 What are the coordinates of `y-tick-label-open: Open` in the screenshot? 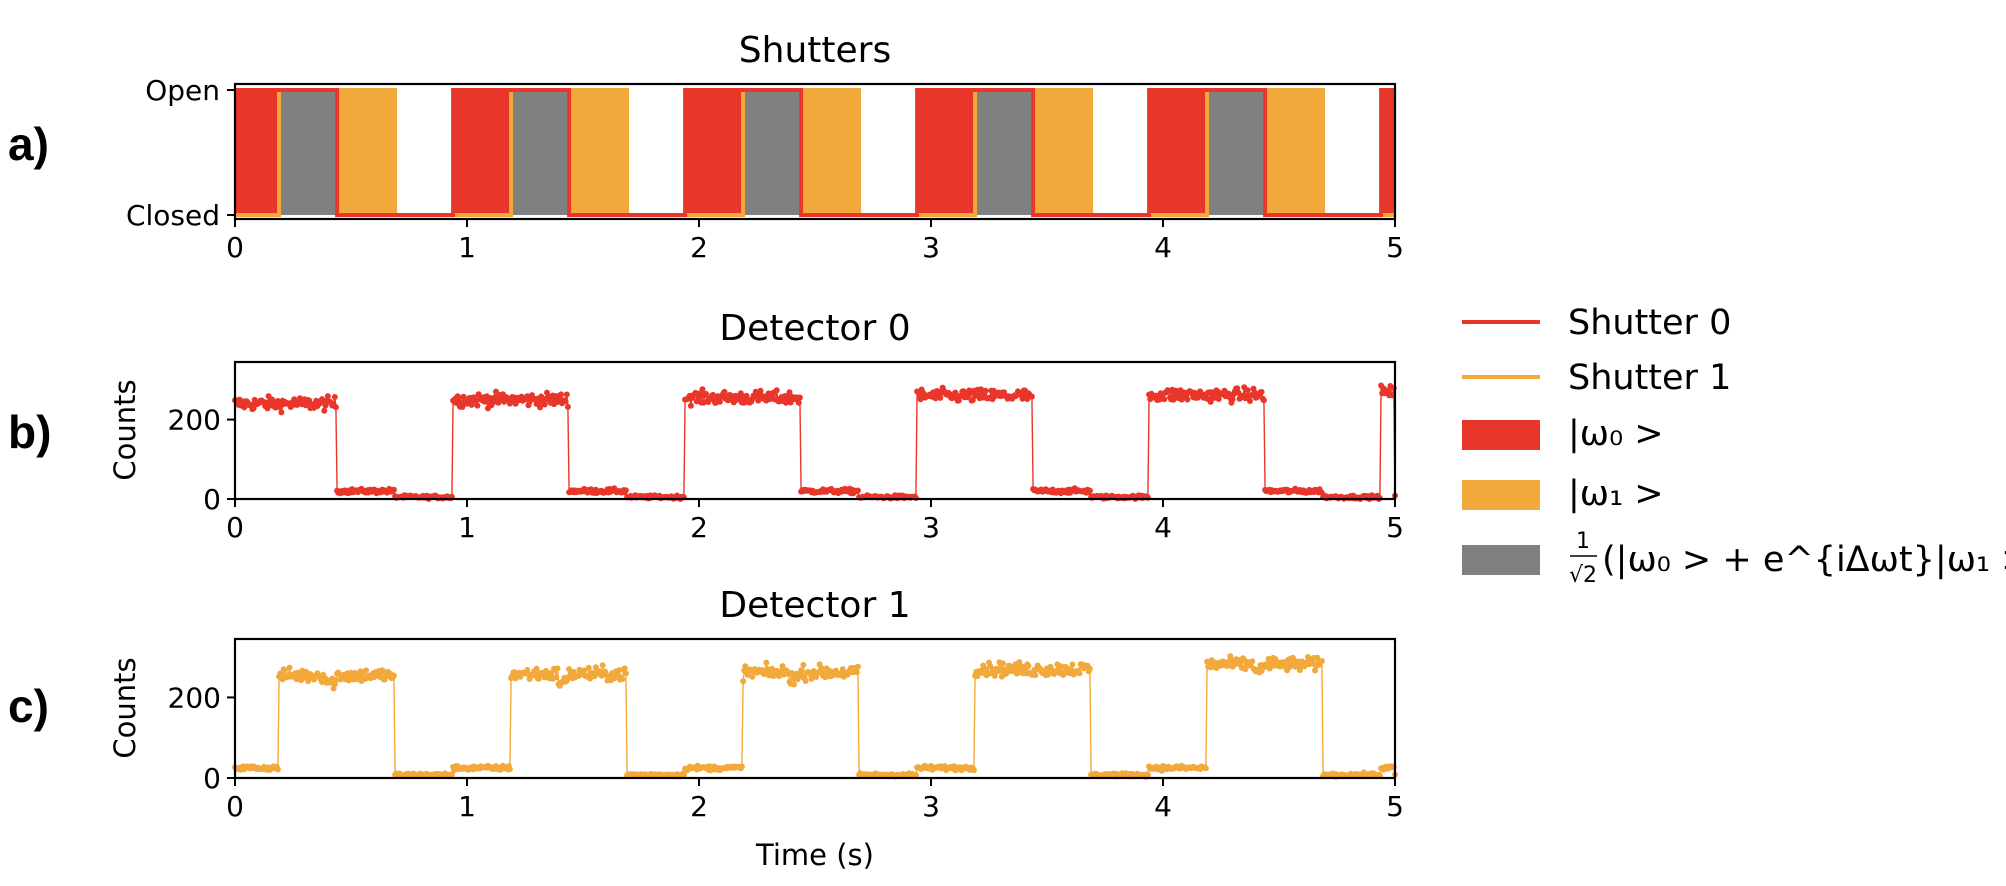 It's located at (182, 90).